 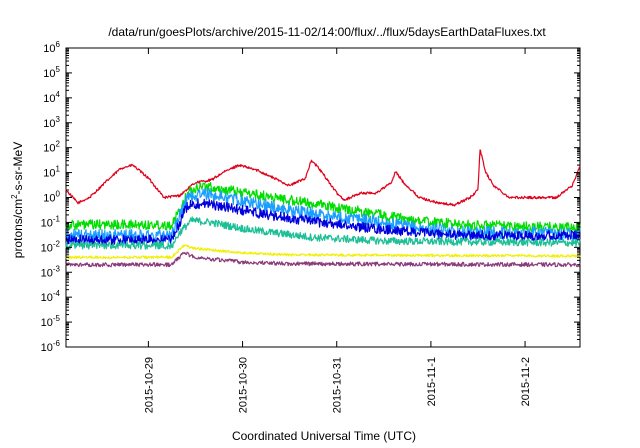 I want to click on y-tick-exp: 2, so click(x=58, y=144).